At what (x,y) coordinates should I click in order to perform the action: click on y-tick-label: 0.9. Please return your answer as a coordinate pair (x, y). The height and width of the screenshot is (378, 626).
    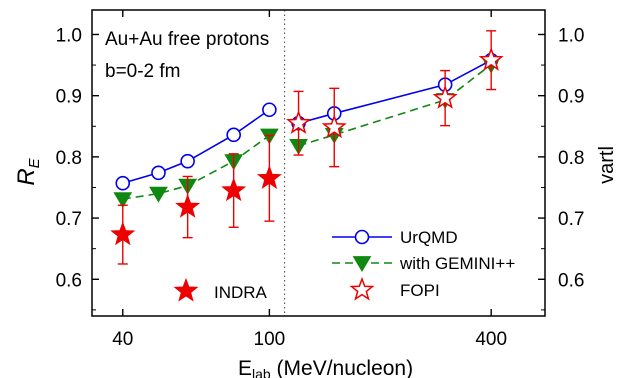
    Looking at the image, I should click on (69, 97).